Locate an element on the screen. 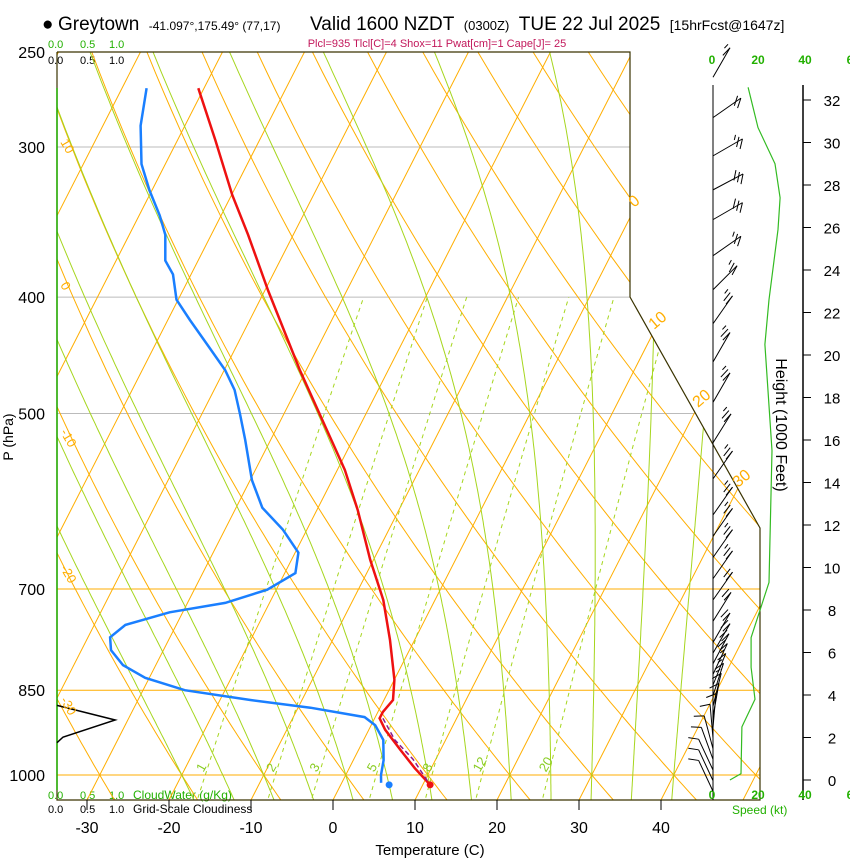 This screenshot has width=850, height=865. height-axis-title: Height (1000 Feet) is located at coordinates (780, 424).